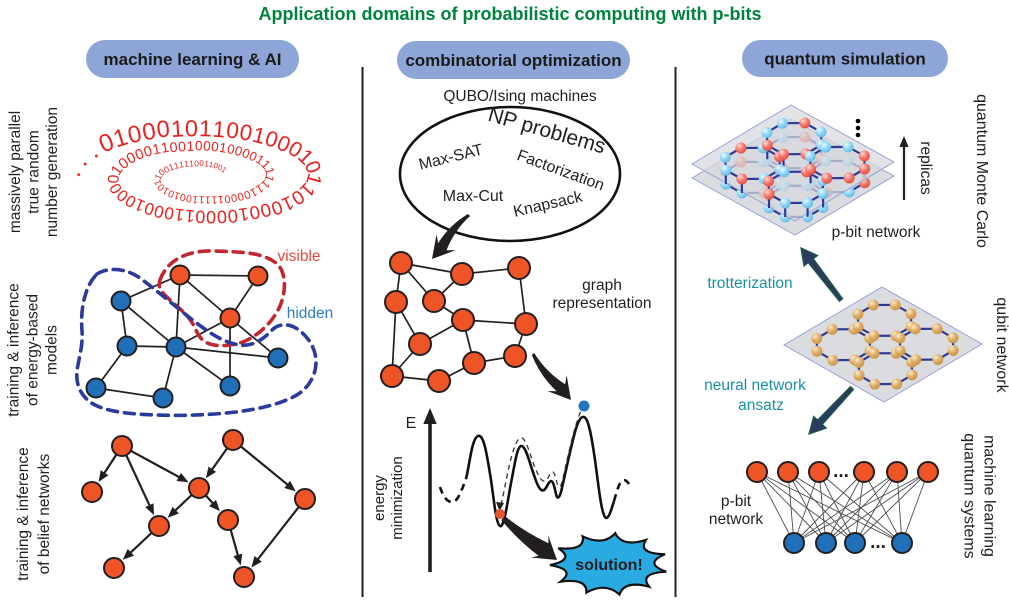 The width and height of the screenshot is (1009, 602). What do you see at coordinates (981, 171) in the screenshot?
I see `svg-text: quantum Monte Carlo` at bounding box center [981, 171].